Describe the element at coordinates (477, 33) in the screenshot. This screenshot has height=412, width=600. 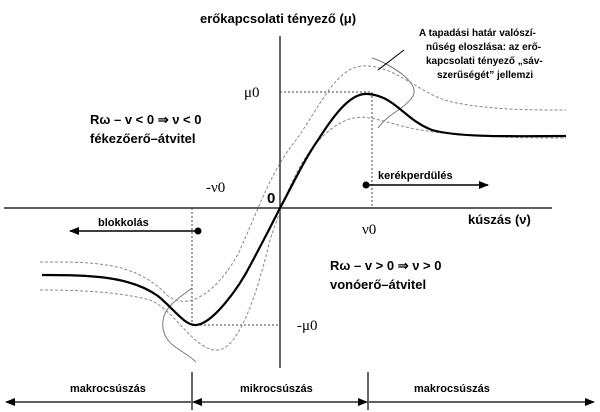
I see `annotation-line-1: A tapadási határ valószí-` at that location.